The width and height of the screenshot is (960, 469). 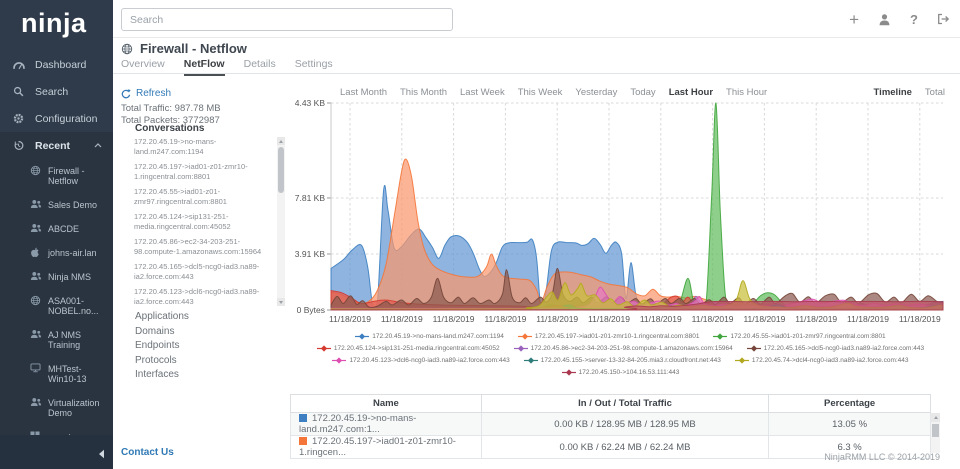 I want to click on app-logo: ninja, so click(x=54, y=23).